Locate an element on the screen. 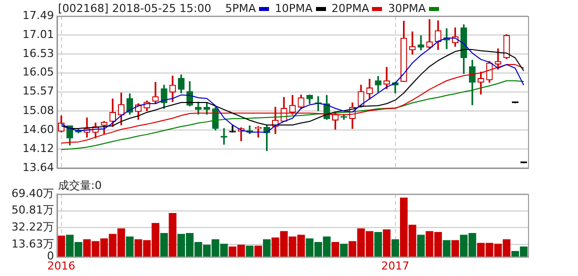 The height and width of the screenshot is (276, 578). y-tick-label: 16.05 is located at coordinates (38, 72).